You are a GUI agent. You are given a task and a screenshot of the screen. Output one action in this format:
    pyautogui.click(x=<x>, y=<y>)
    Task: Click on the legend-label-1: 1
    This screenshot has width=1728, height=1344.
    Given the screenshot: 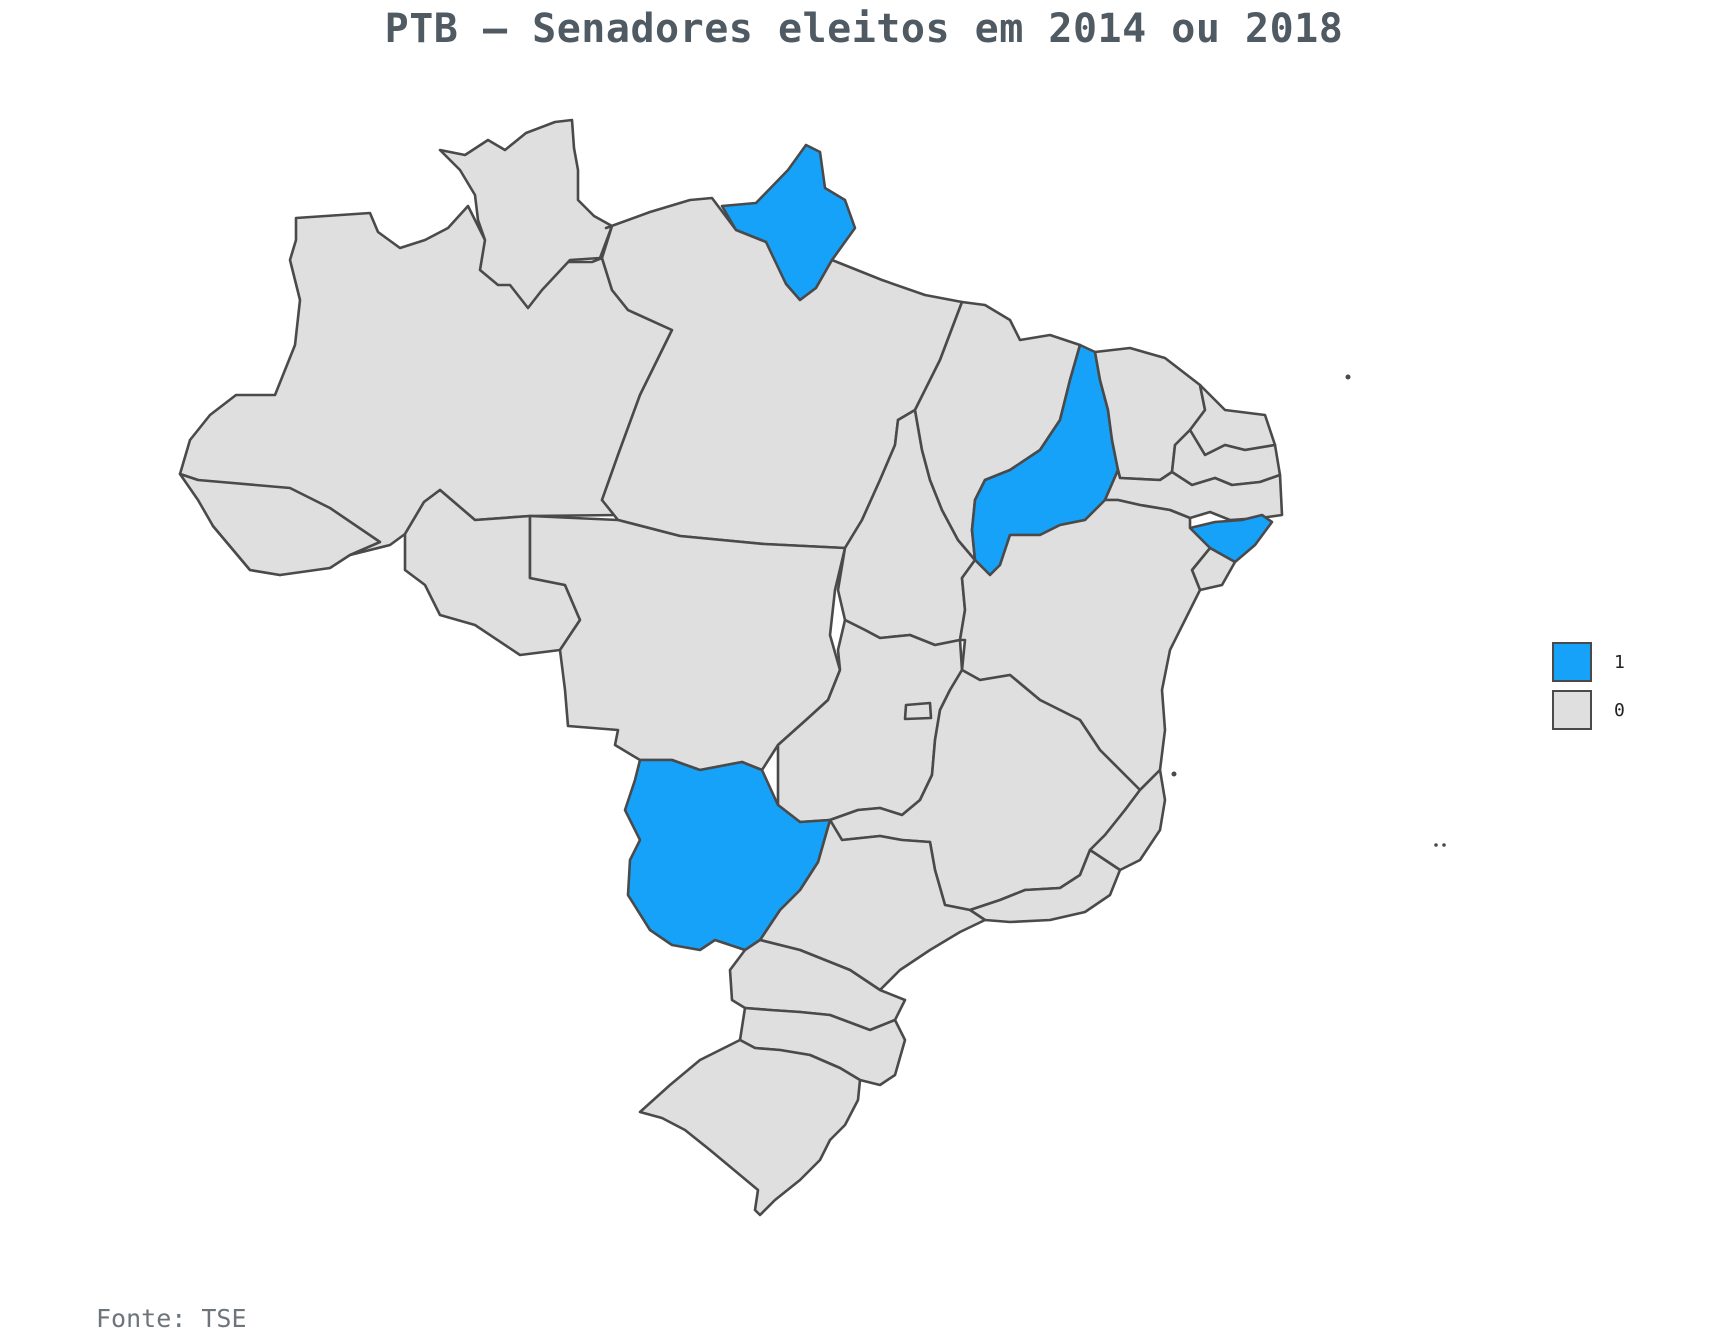 What is the action you would take?
    pyautogui.click(x=1619, y=662)
    